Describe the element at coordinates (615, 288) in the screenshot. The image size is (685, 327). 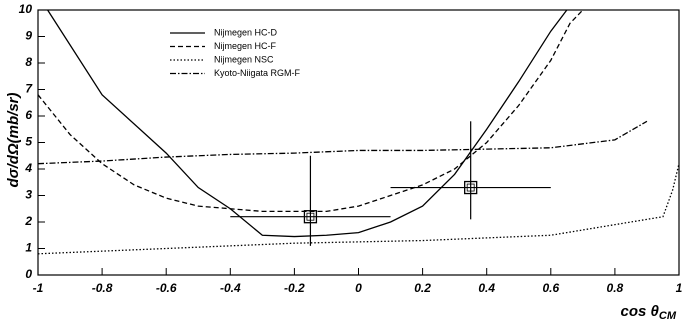
I see `x-tick-label: 0.8` at that location.